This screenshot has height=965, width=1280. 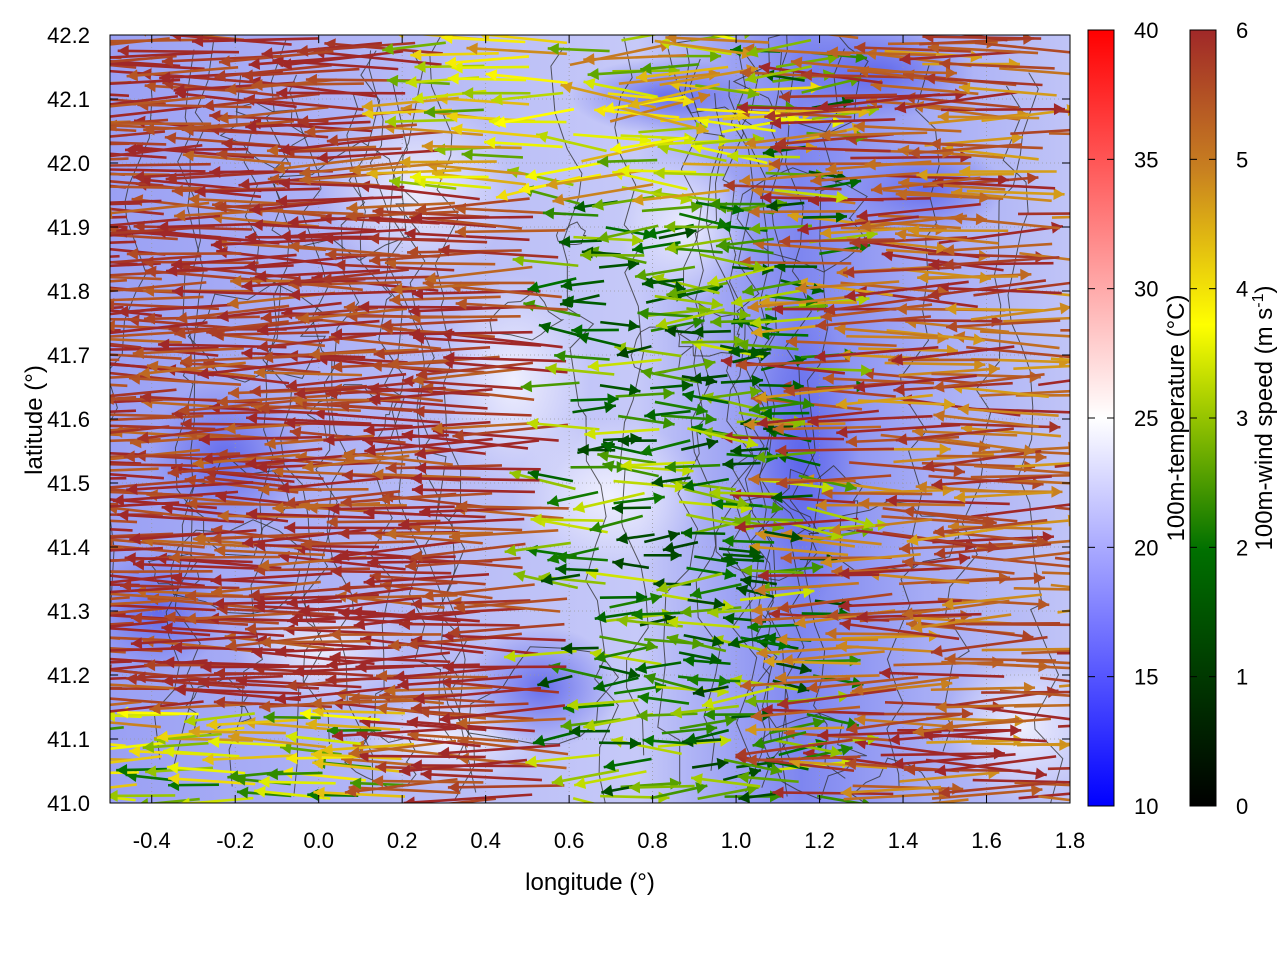 What do you see at coordinates (1242, 806) in the screenshot?
I see `colorbar-tick-label: 0` at bounding box center [1242, 806].